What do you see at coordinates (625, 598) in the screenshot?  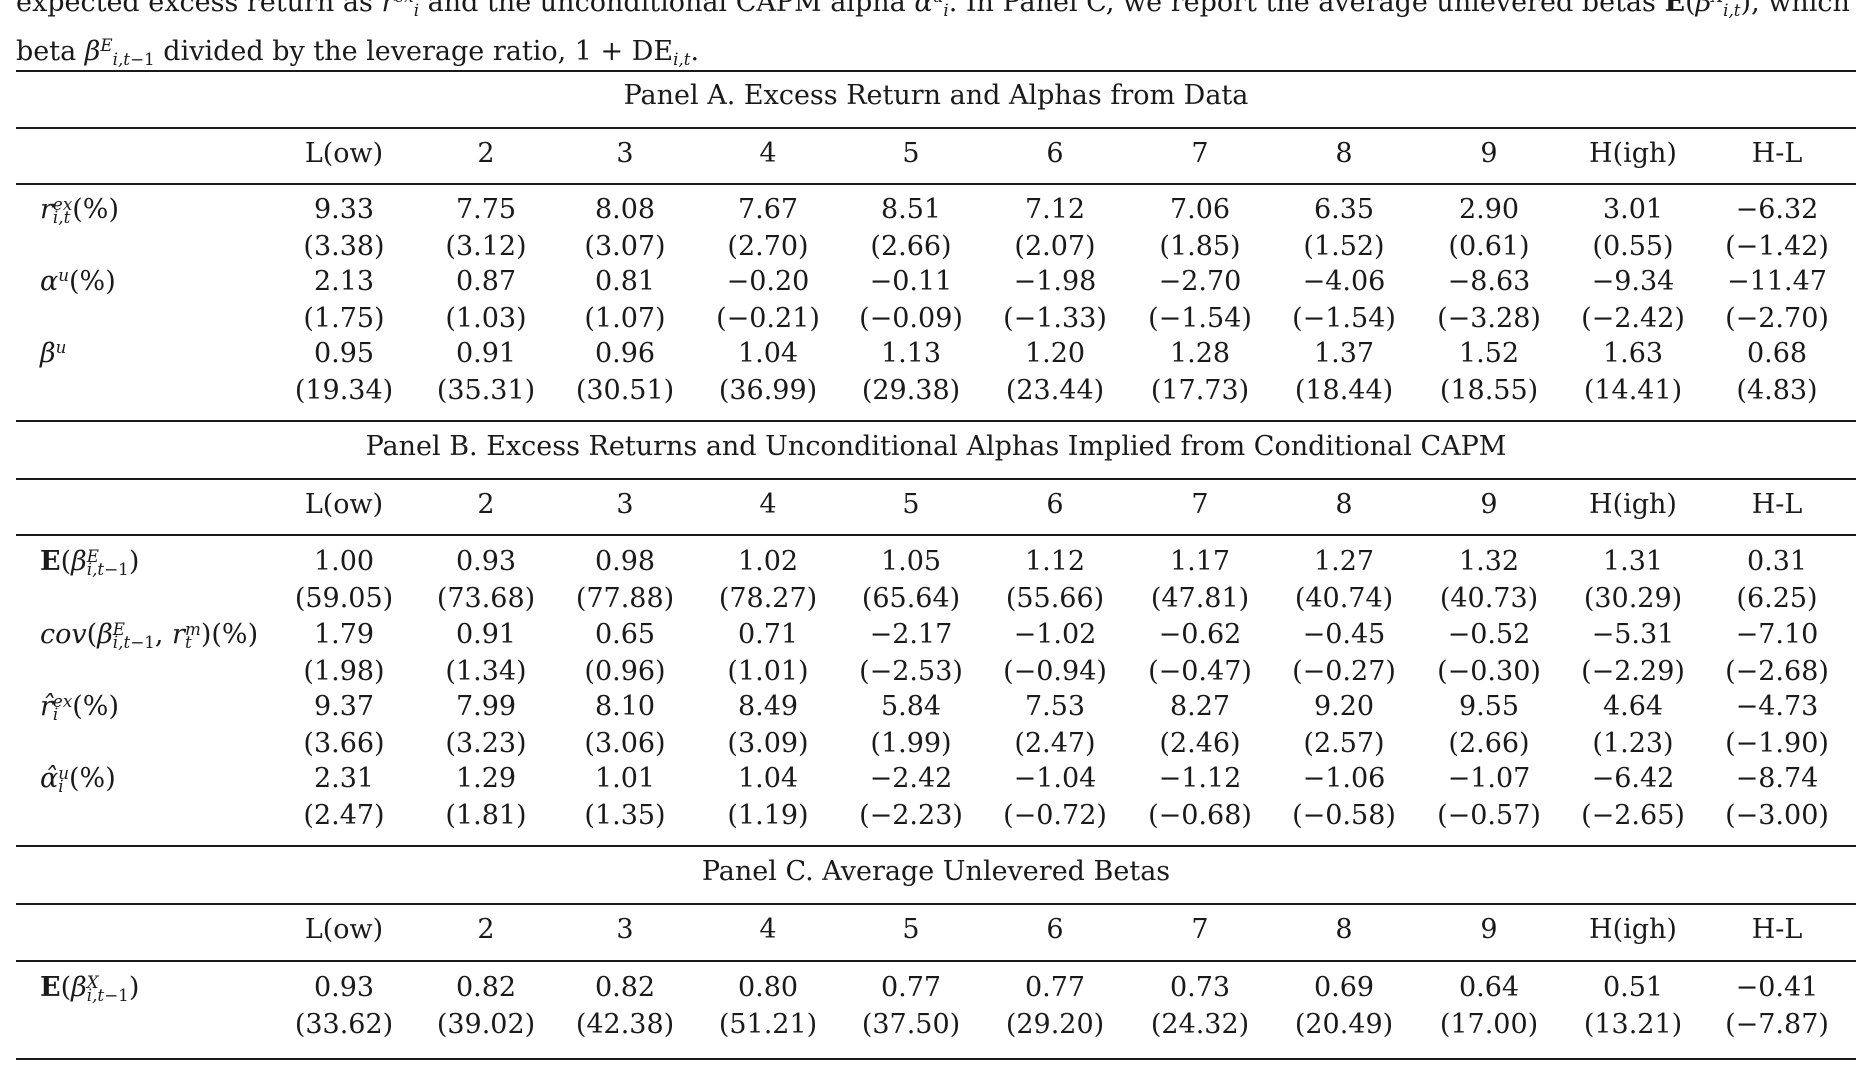 I see `tstat-cell: (77.88)` at bounding box center [625, 598].